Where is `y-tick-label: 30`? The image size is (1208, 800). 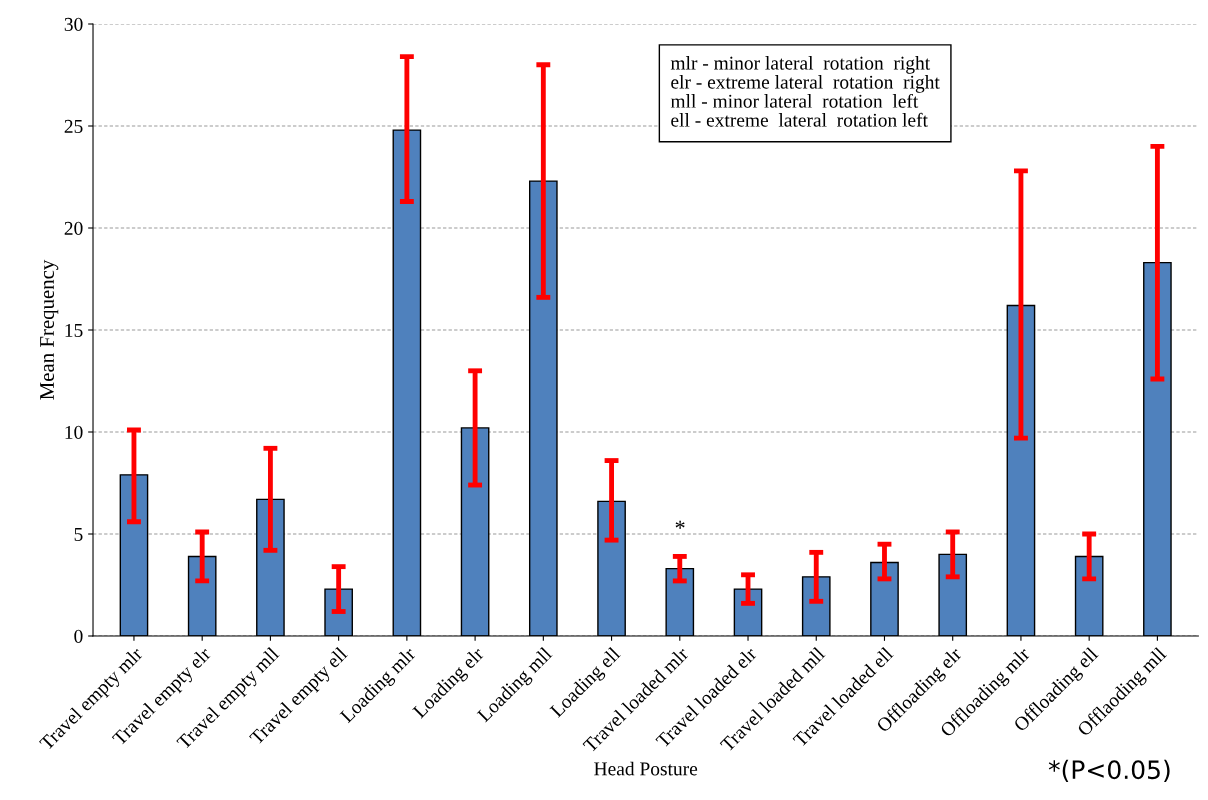 y-tick-label: 30 is located at coordinates (73, 24).